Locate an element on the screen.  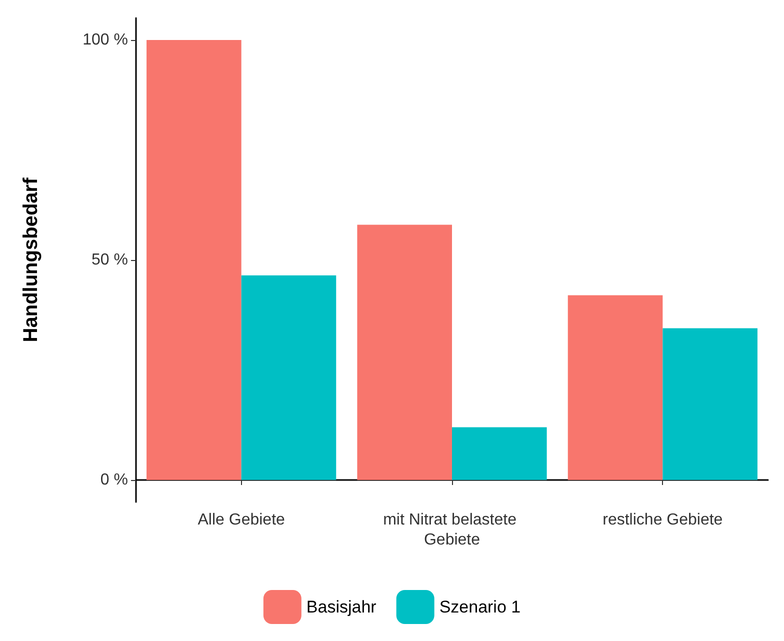
x-tick-label: Alle Gebiete is located at coordinates (242, 520).